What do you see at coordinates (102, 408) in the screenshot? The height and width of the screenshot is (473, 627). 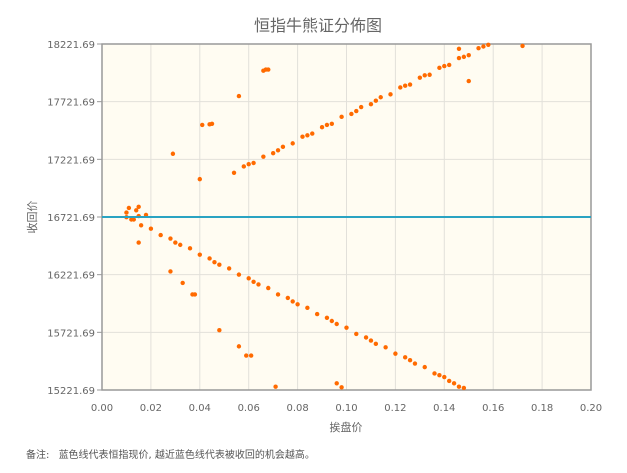 I see `x-tick-label: 0.00` at bounding box center [102, 408].